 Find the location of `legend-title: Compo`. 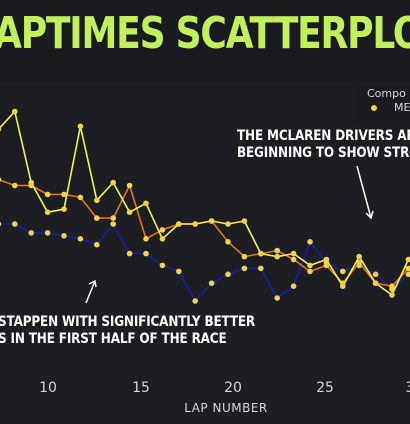

legend-title: Compo is located at coordinates (386, 93).